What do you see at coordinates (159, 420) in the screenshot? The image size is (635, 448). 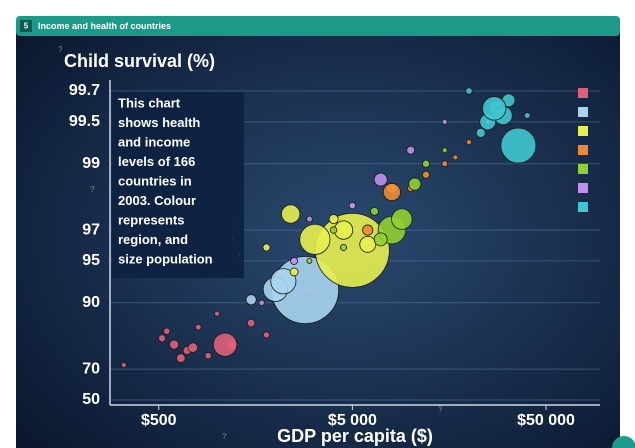 I see `x-tick-label: $500` at bounding box center [159, 420].